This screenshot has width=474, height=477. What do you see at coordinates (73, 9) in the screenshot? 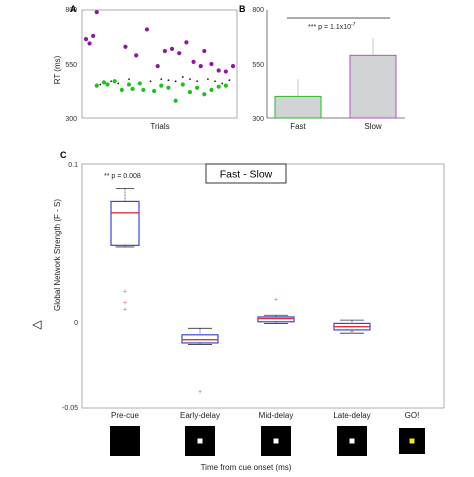
I see `panel-a-letter: A` at bounding box center [73, 9].